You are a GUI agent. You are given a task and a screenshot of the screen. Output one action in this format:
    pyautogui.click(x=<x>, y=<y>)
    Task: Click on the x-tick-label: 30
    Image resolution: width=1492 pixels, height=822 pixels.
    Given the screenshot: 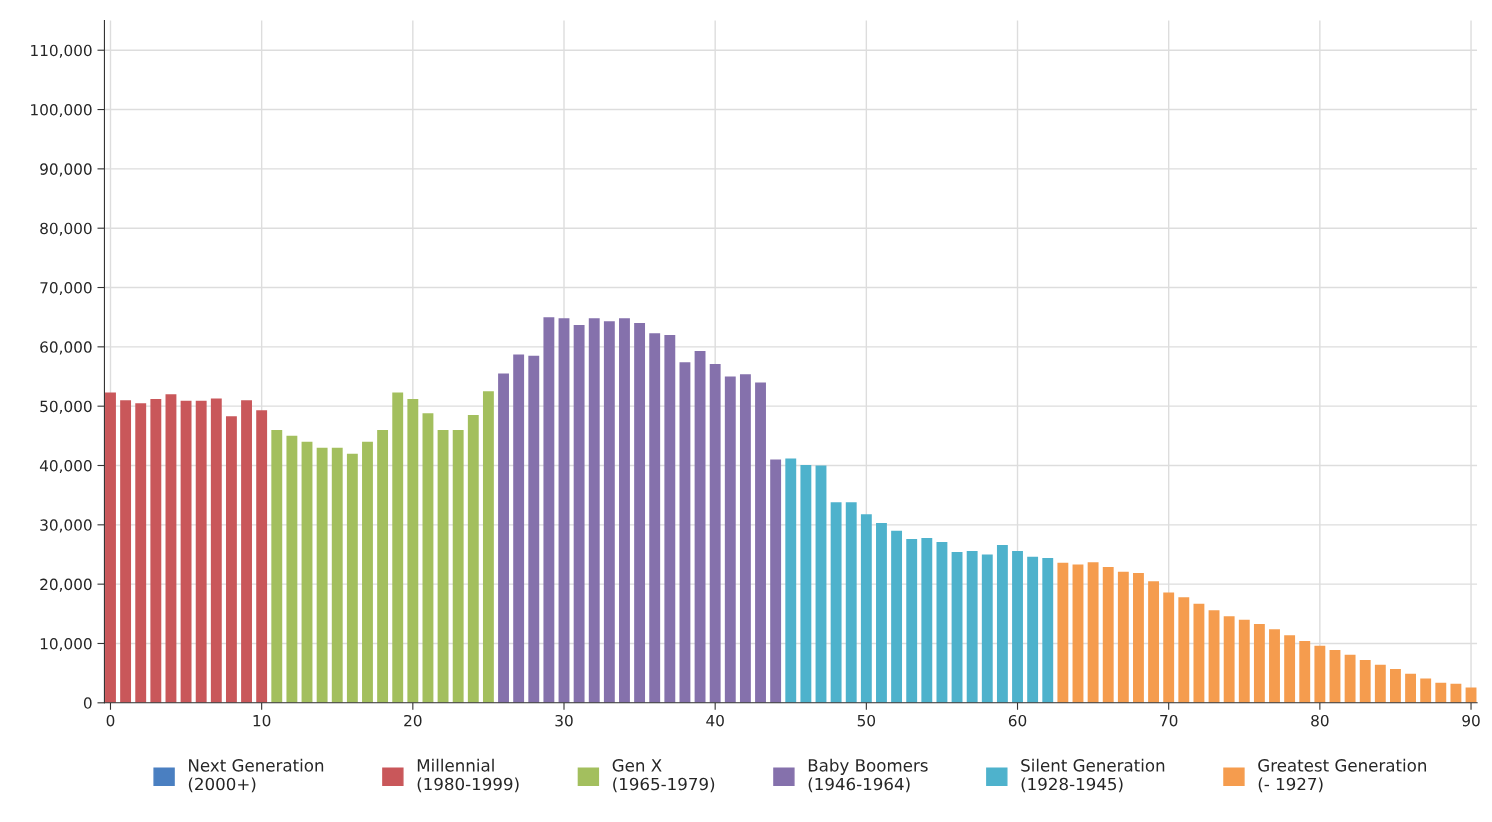 What is the action you would take?
    pyautogui.click(x=564, y=720)
    